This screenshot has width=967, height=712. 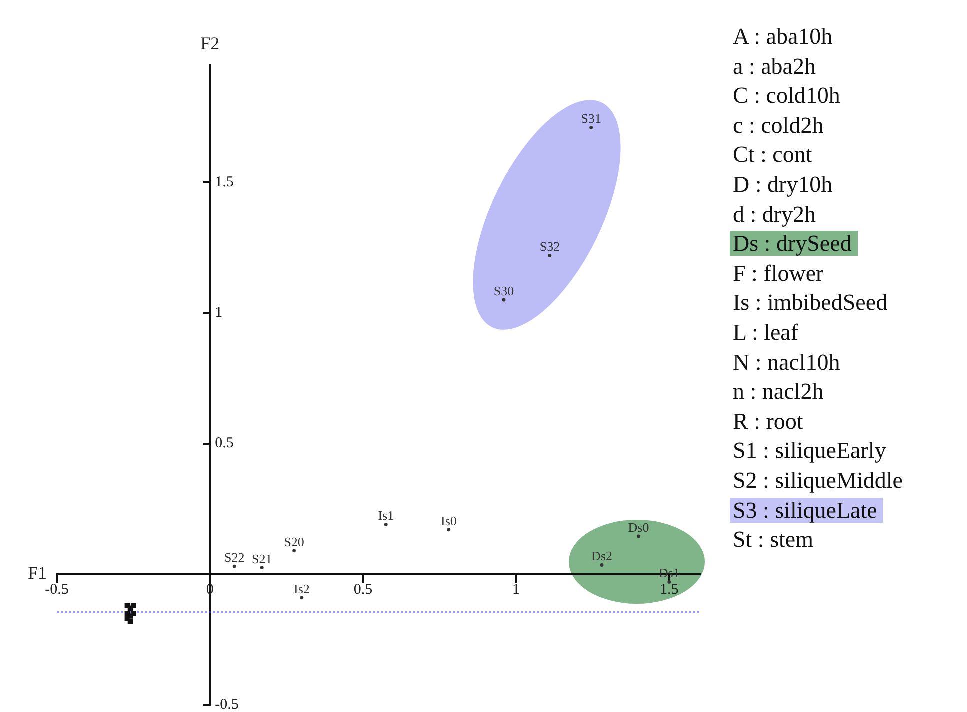 What do you see at coordinates (783, 36) in the screenshot?
I see `text: A : aba10h` at bounding box center [783, 36].